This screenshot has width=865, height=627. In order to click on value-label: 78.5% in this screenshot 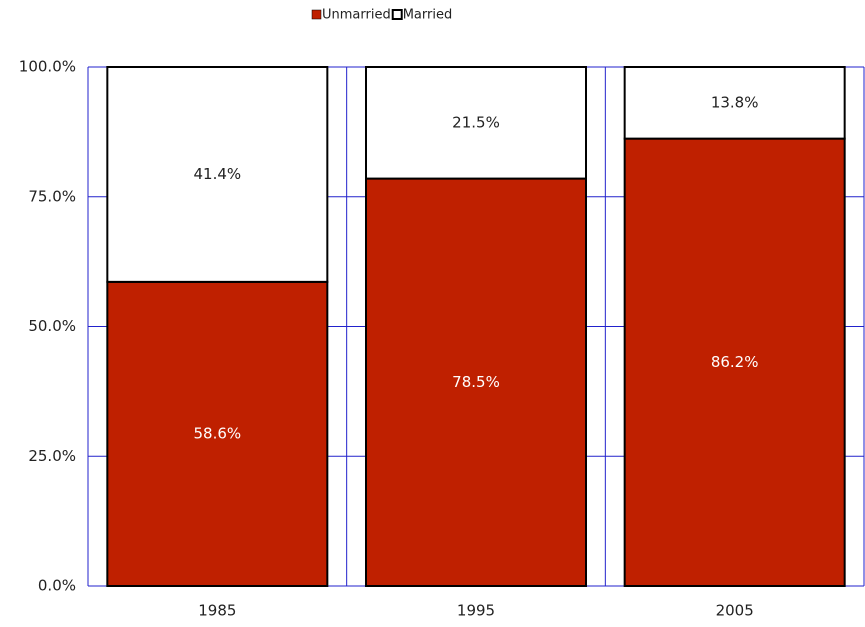, I will do `click(476, 382)`.